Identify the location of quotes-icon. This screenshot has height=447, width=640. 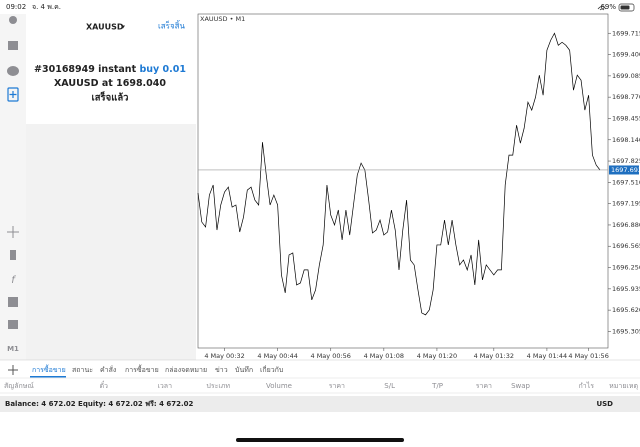
(13, 20).